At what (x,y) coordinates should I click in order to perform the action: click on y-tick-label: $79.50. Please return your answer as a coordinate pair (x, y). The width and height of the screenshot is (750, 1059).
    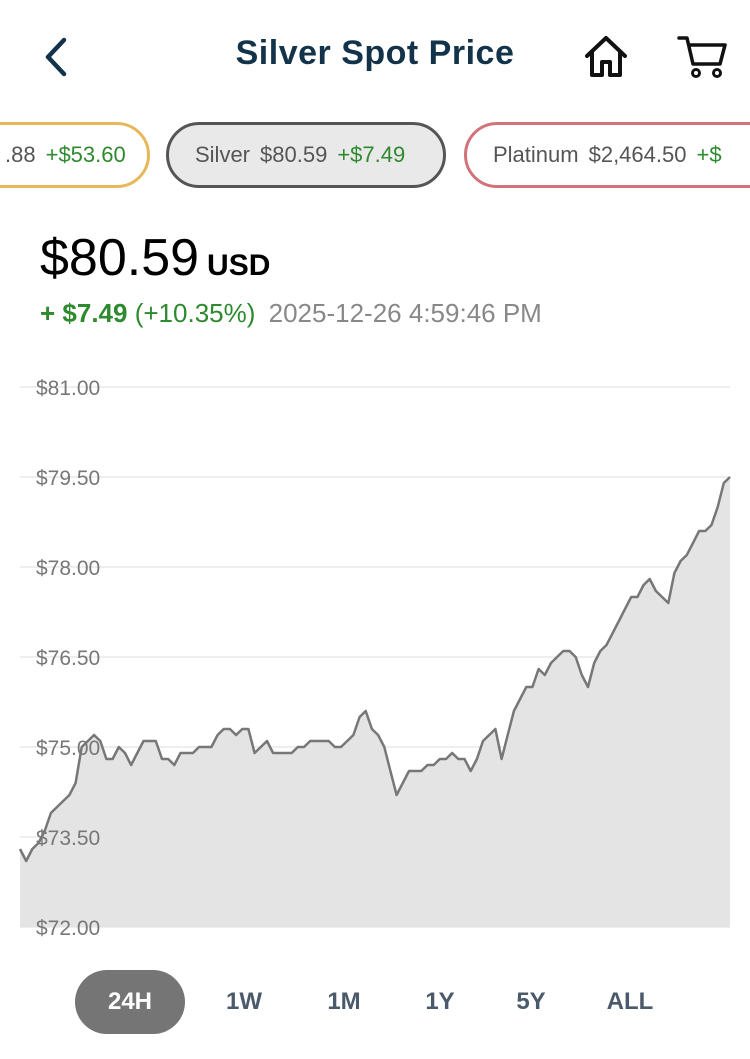
    Looking at the image, I should click on (68, 478).